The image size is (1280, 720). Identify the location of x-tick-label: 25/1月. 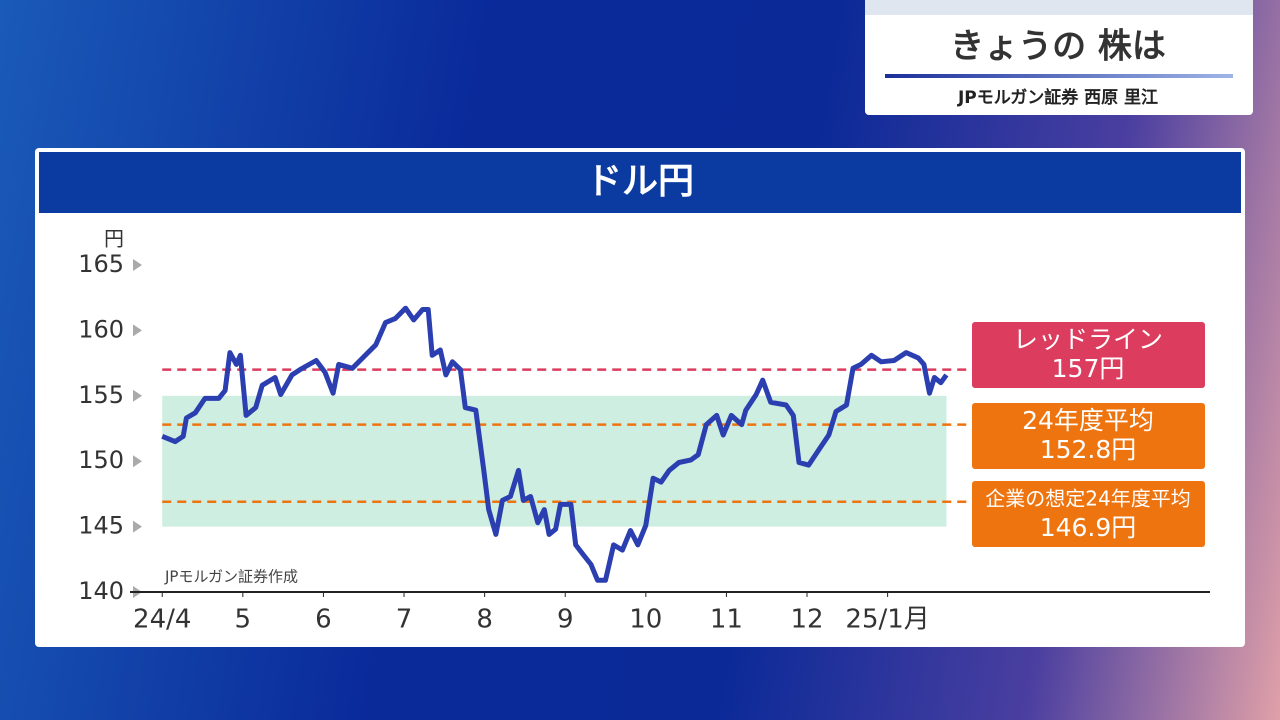
(887, 620).